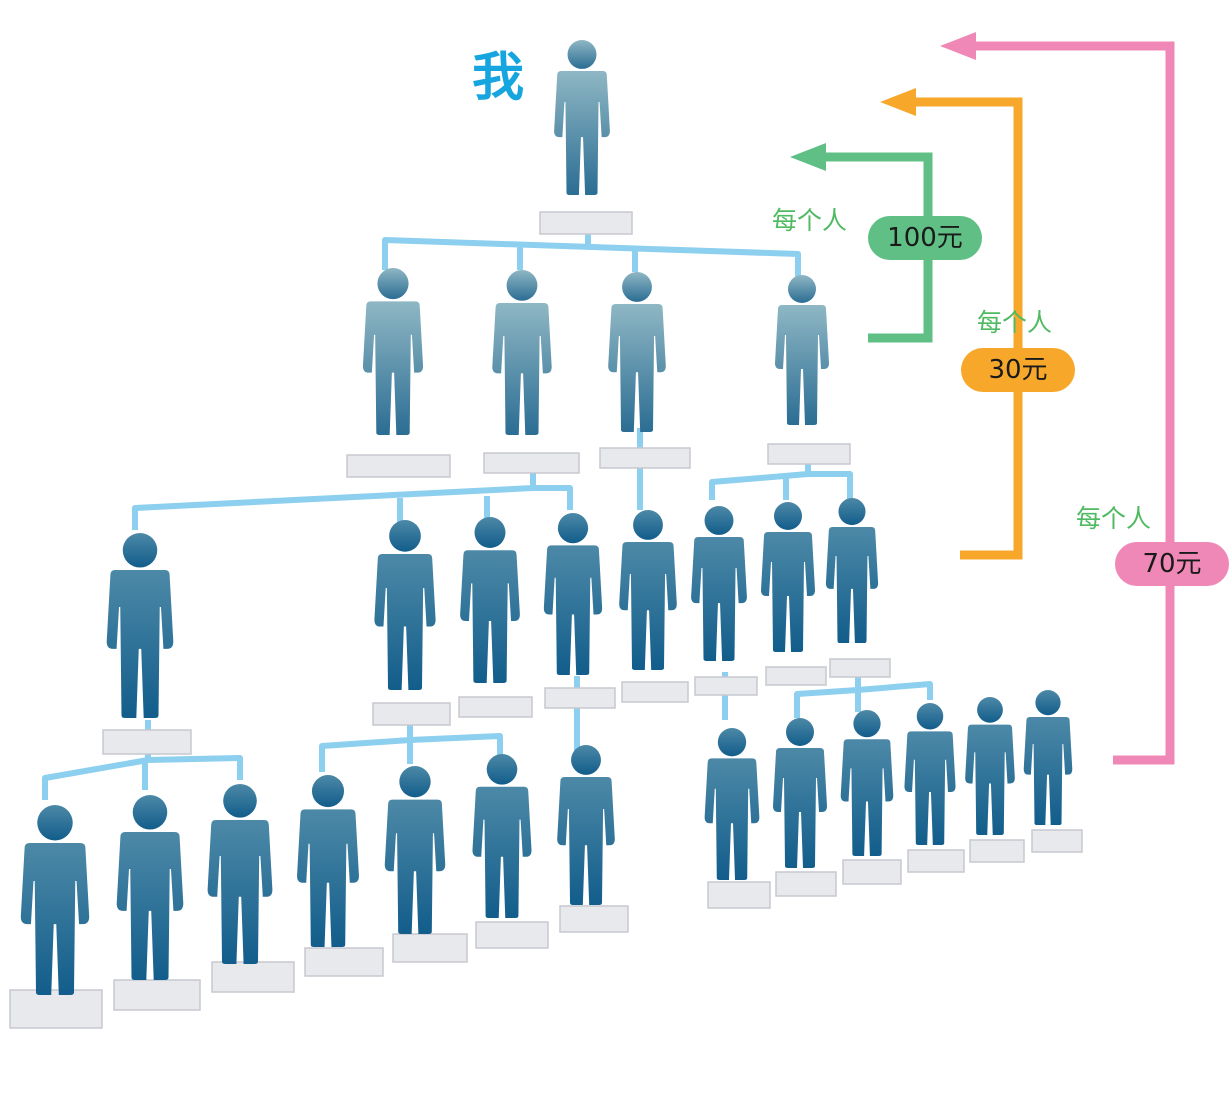 The height and width of the screenshot is (1101, 1229). Describe the element at coordinates (1172, 564) in the screenshot. I see `tier3-amount-badge: 70元` at that location.